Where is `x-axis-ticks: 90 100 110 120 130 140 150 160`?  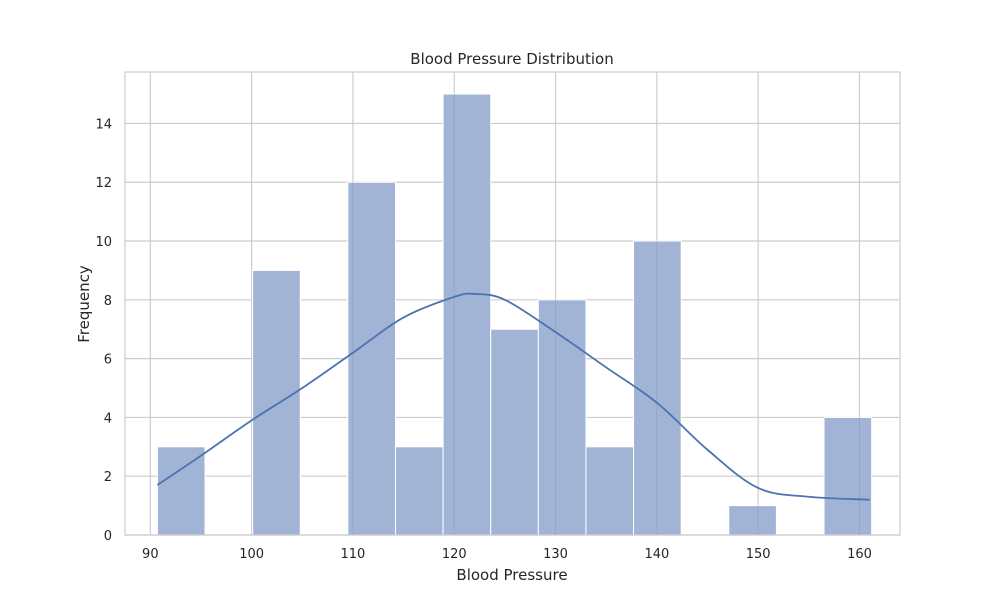 x-axis-ticks: 90 100 110 120 130 140 150 160 is located at coordinates (507, 554).